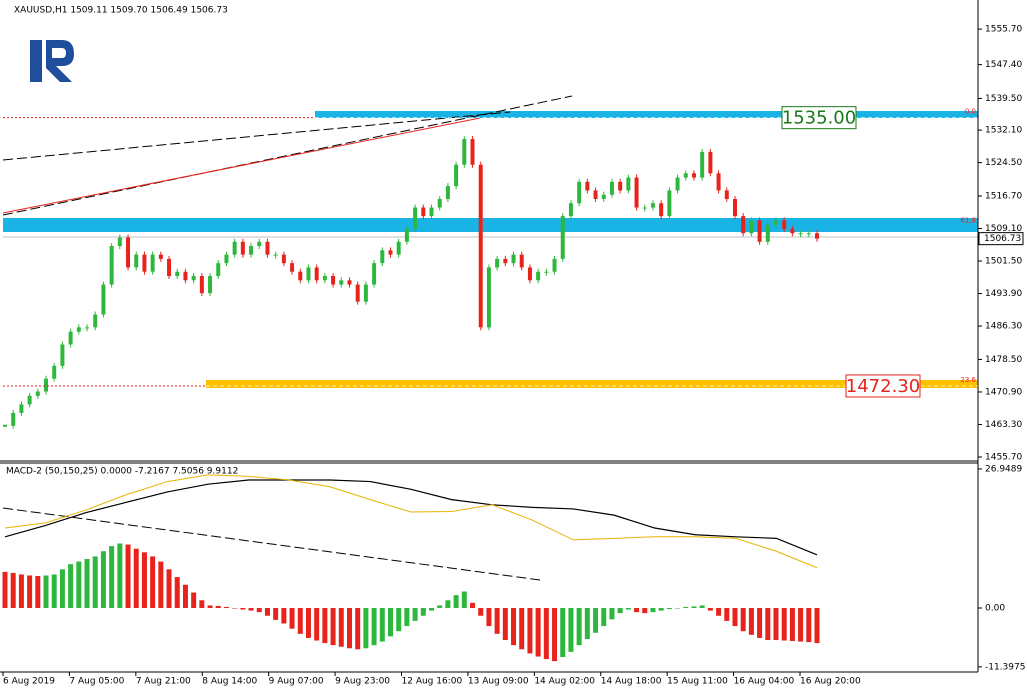  I want to click on macd-trend-line, so click(271, 544).